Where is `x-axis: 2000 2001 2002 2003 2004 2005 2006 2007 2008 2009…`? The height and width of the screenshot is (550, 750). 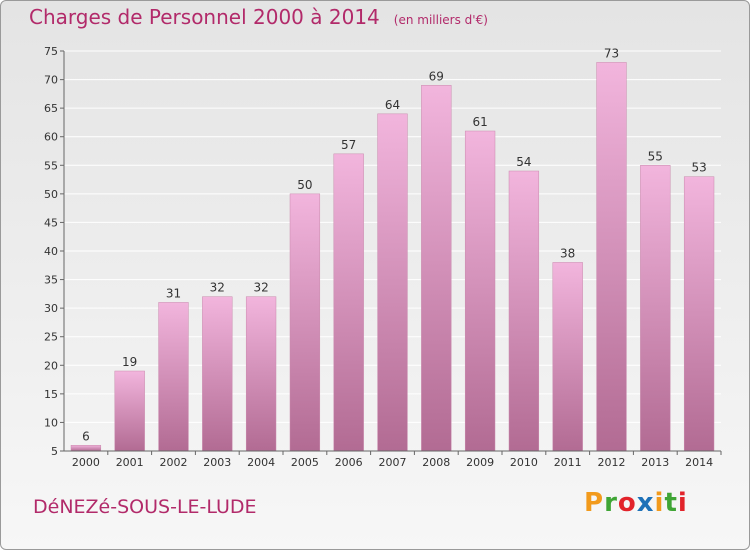
x-axis: 2000 2001 2002 2003 2004 2005 2006 2007 2008 2009… is located at coordinates (393, 459).